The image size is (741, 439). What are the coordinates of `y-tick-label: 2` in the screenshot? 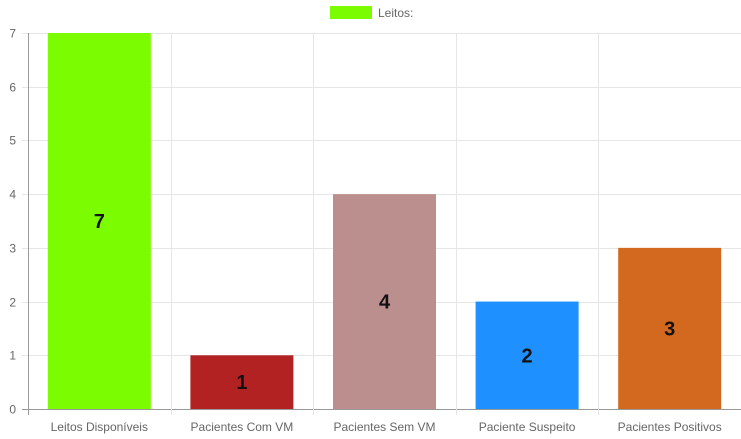 It's located at (12, 303).